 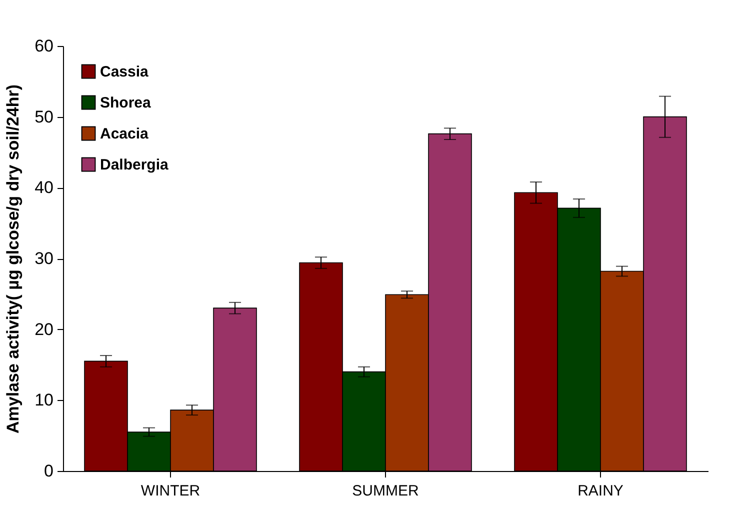 What do you see at coordinates (125, 72) in the screenshot?
I see `legend-label: Cassia` at bounding box center [125, 72].